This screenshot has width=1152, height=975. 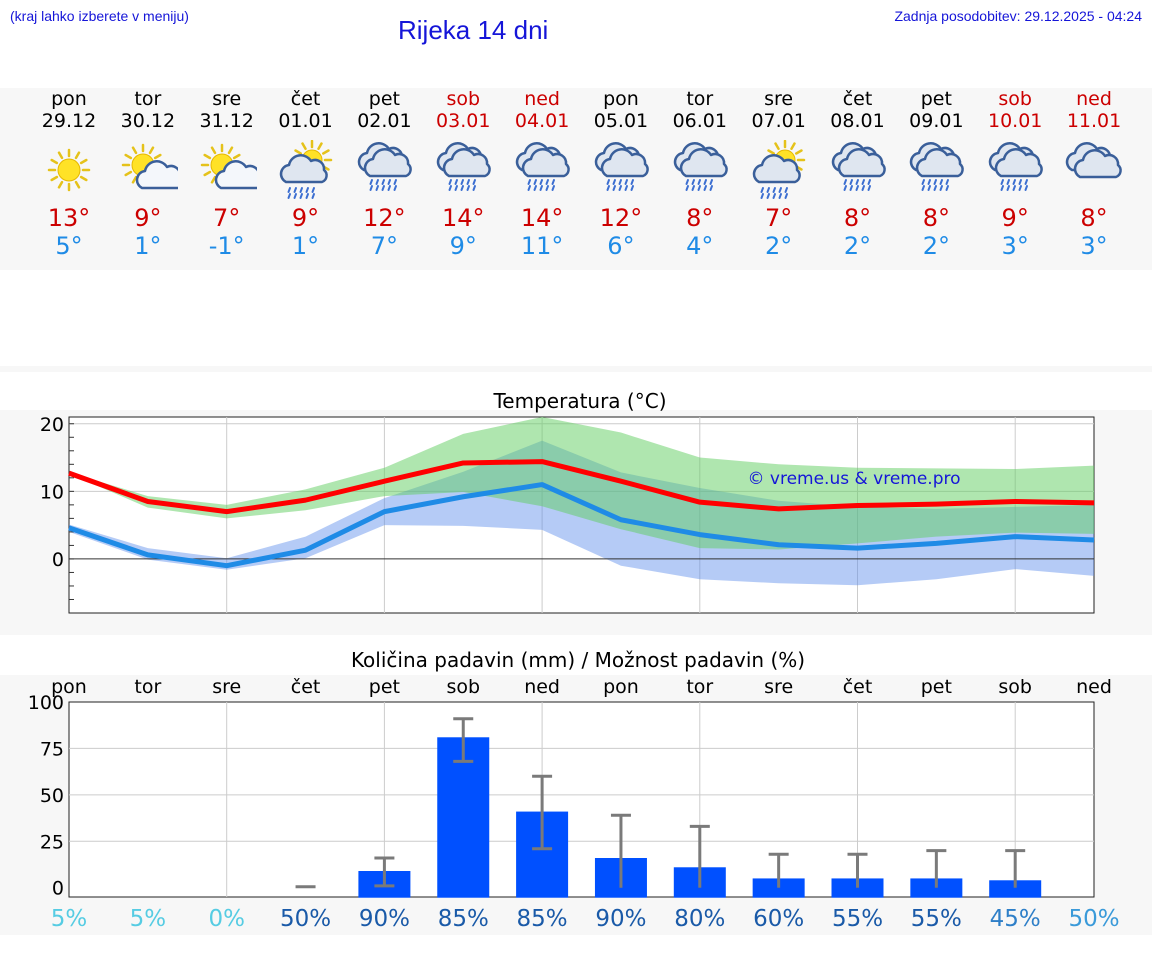 I want to click on temp-min: 7°, so click(x=384, y=246).